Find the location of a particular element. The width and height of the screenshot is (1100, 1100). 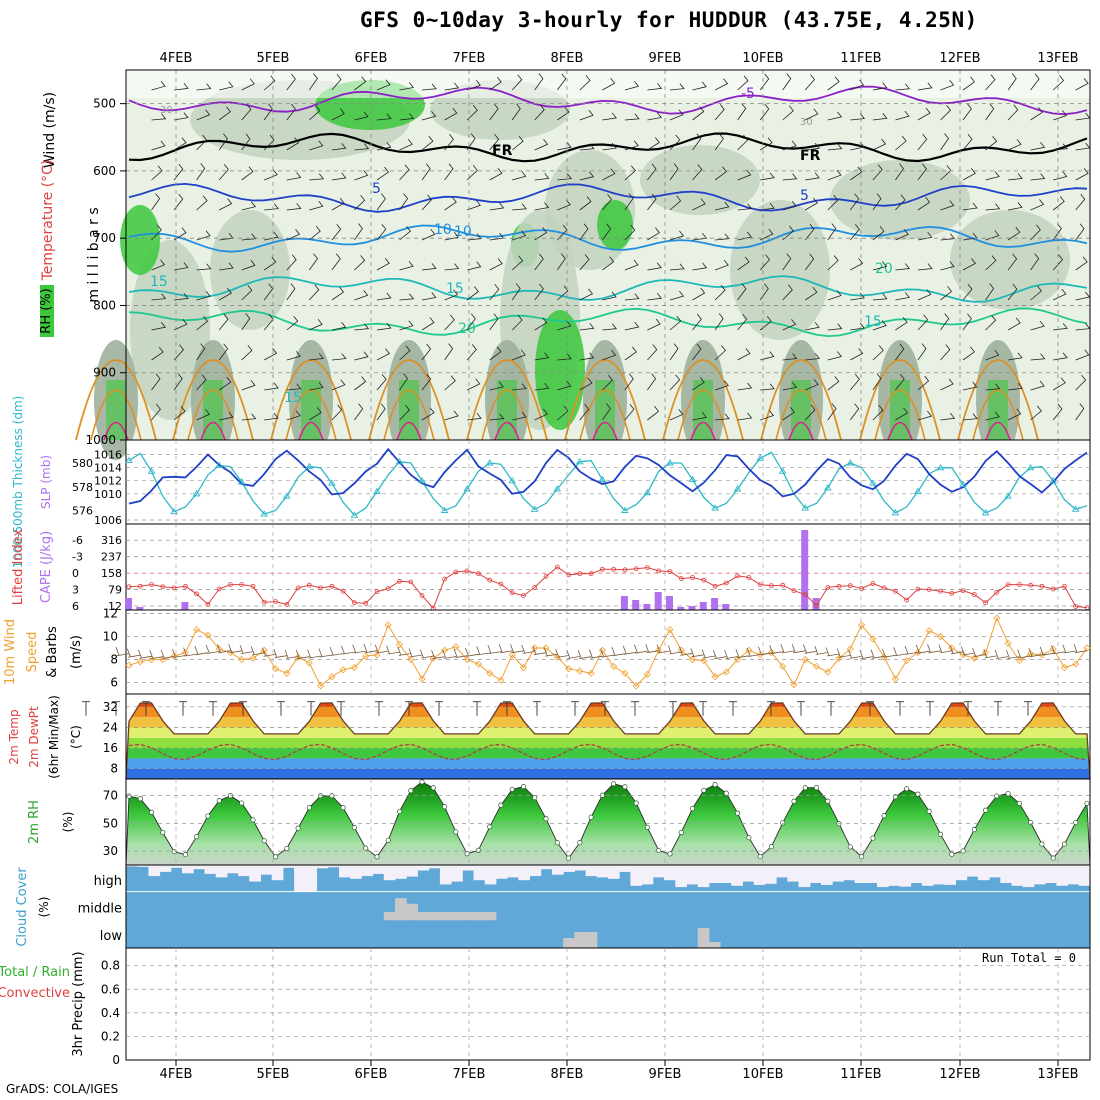

middle-cloud-bar is located at coordinates (457, 916).